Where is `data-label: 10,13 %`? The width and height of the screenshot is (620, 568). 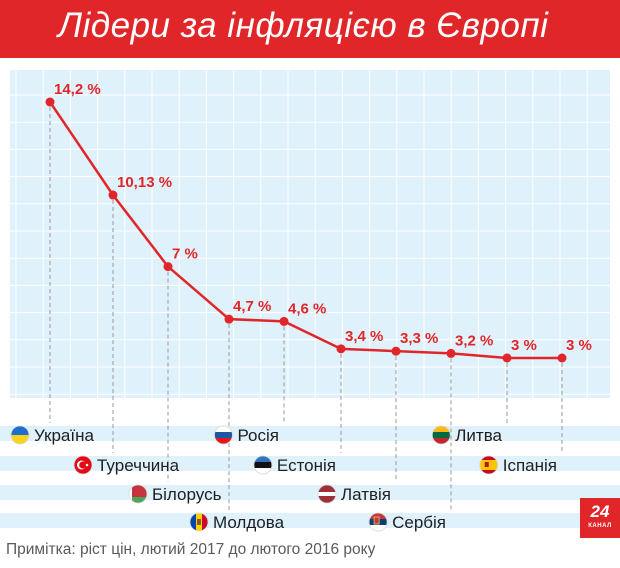 data-label: 10,13 % is located at coordinates (144, 182).